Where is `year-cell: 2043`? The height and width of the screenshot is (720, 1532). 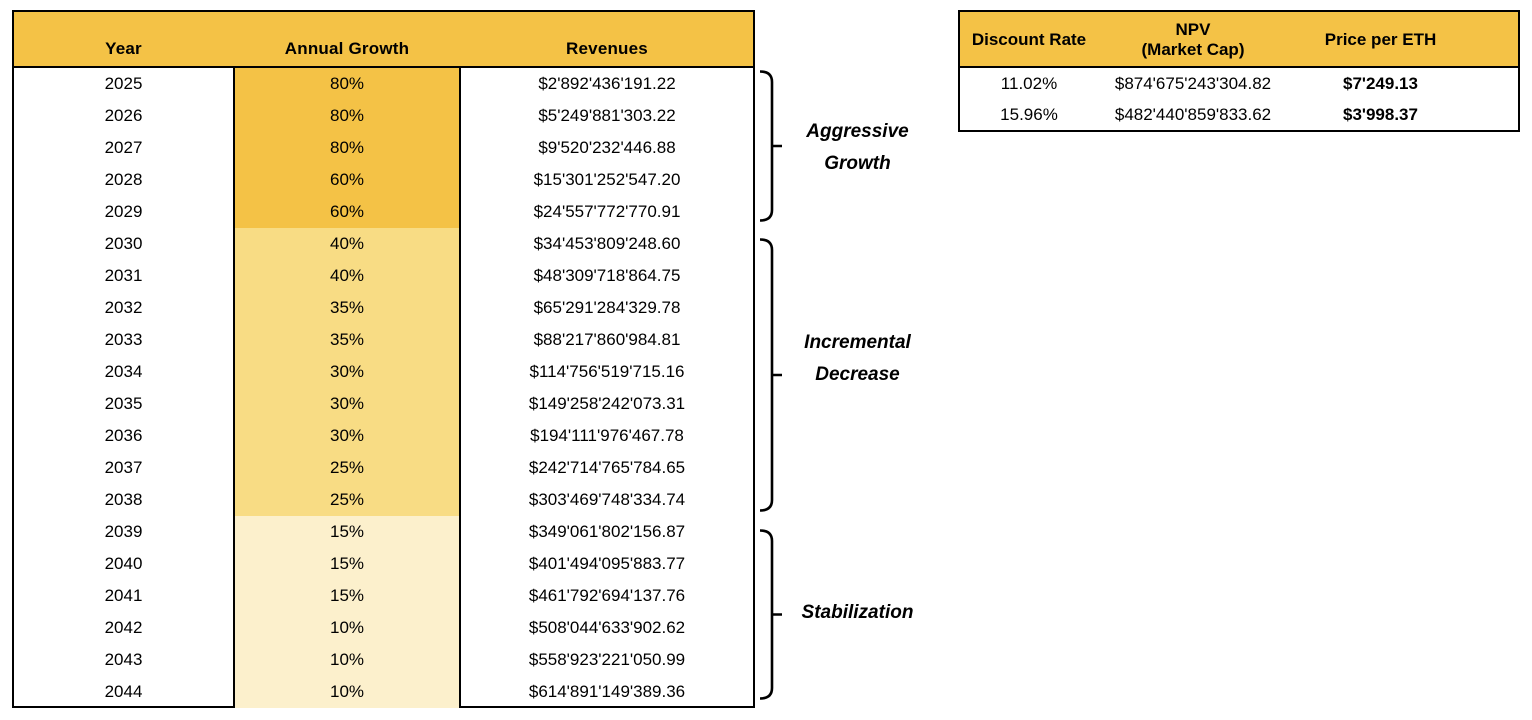 year-cell: 2043 is located at coordinates (123, 659).